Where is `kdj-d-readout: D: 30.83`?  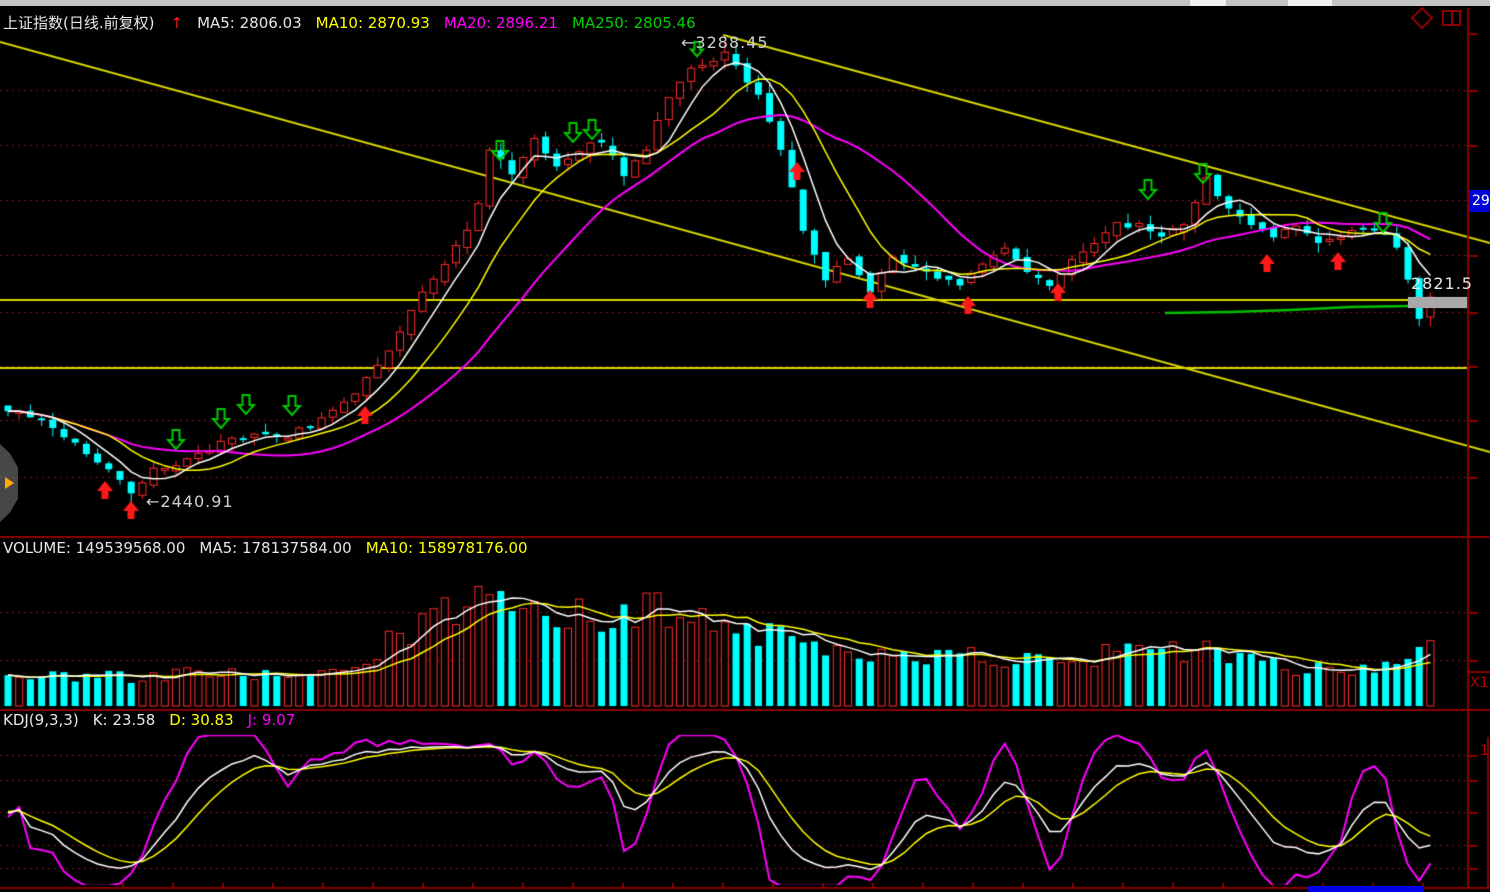 kdj-d-readout: D: 30.83 is located at coordinates (201, 720).